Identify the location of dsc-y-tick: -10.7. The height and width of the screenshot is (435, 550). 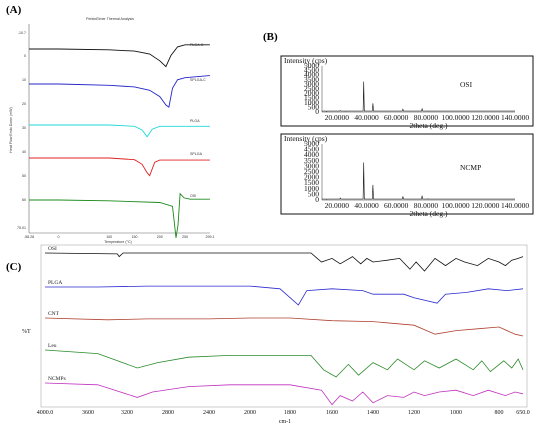
(22, 33).